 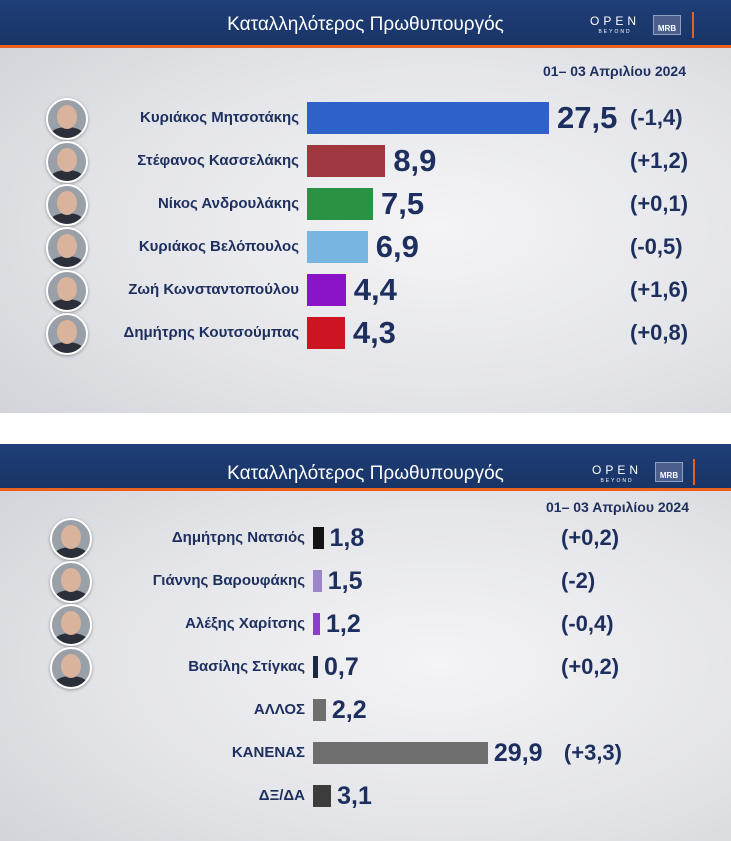 What do you see at coordinates (354, 795) in the screenshot?
I see `data-label: 3,1` at bounding box center [354, 795].